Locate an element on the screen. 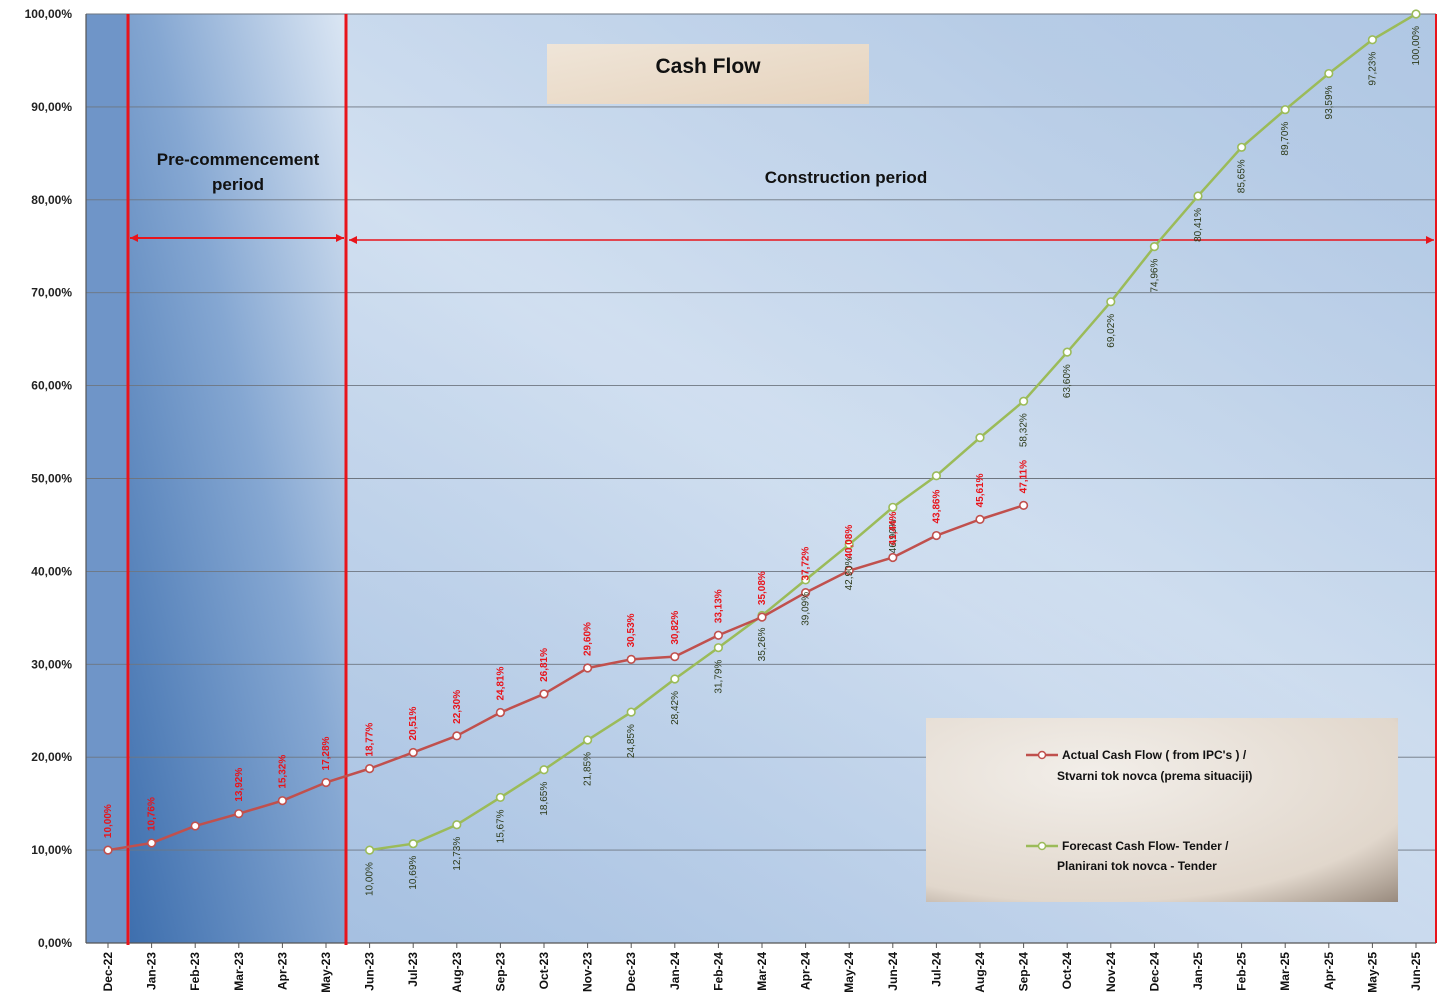  x-tick-label: Mar-25 is located at coordinates (1285, 971).